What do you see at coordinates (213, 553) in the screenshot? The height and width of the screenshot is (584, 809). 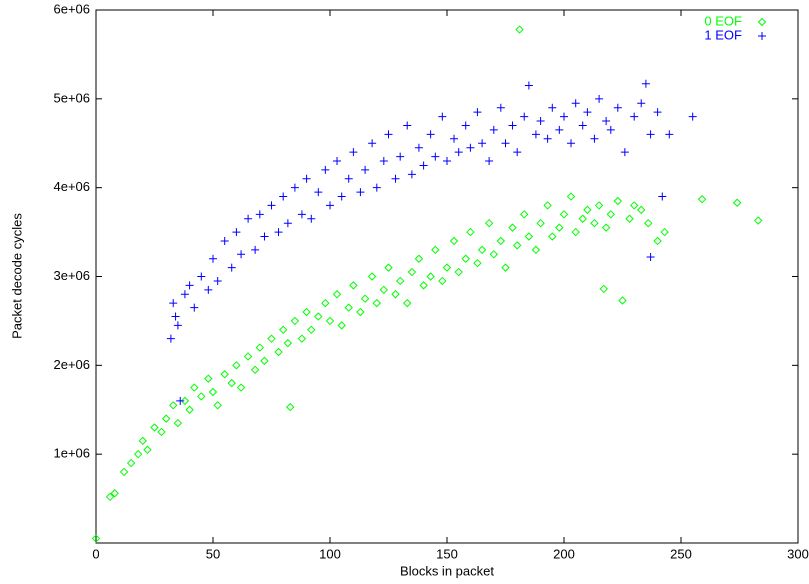 I see `x-tick-label: 50` at bounding box center [213, 553].